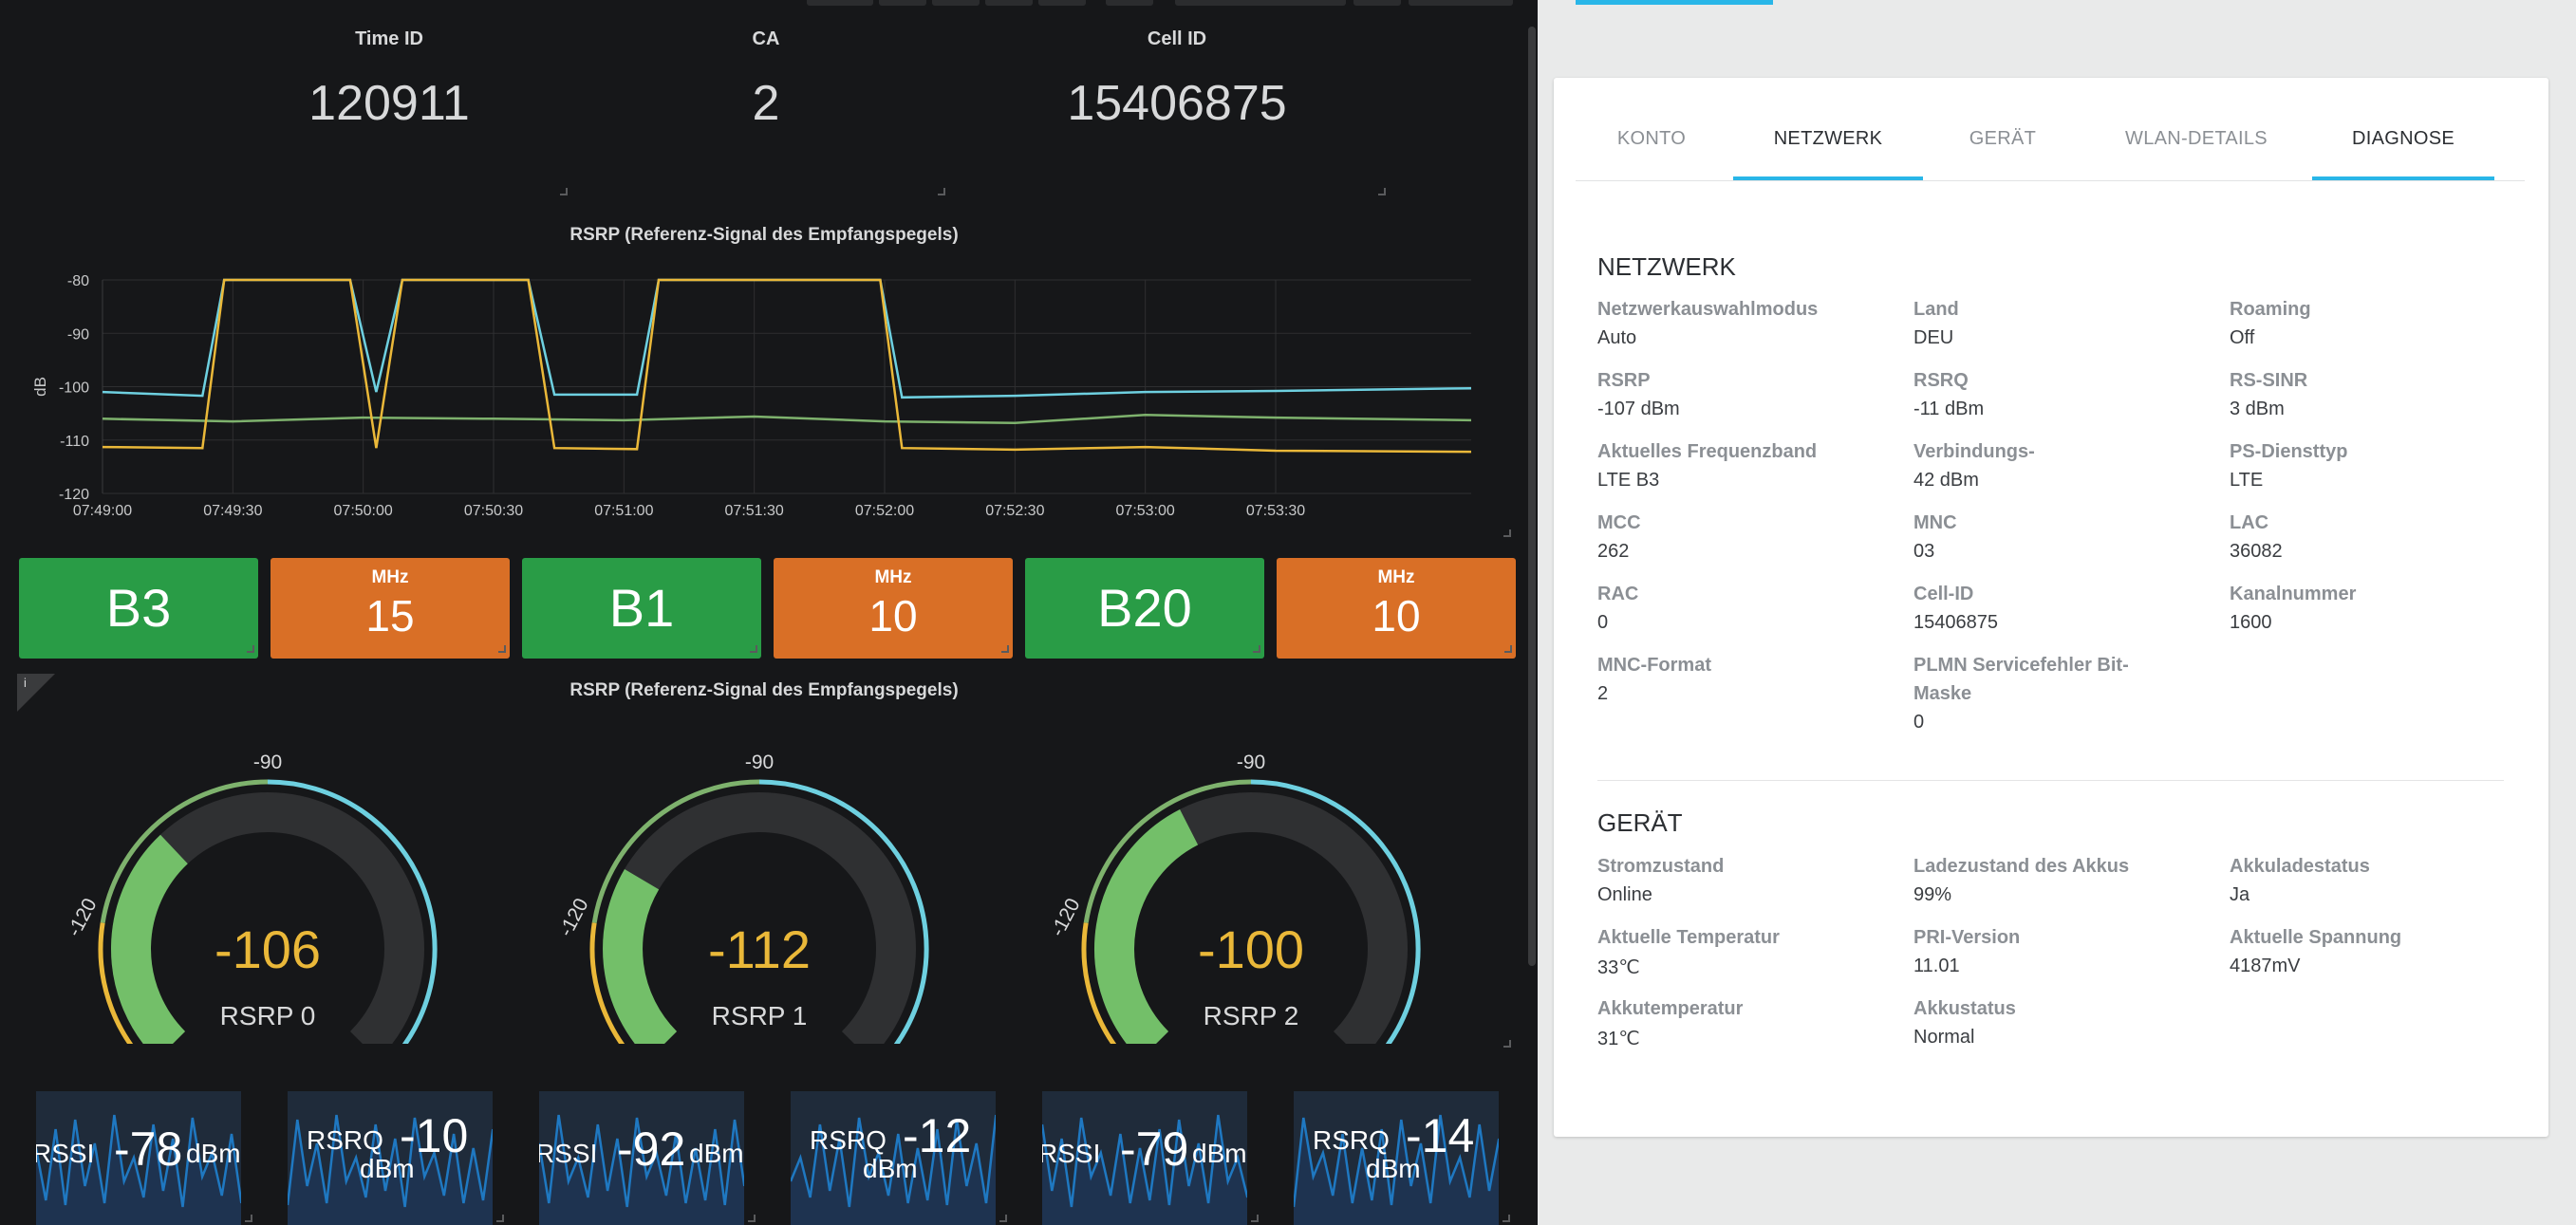  I want to click on band-label: B1, so click(641, 608).